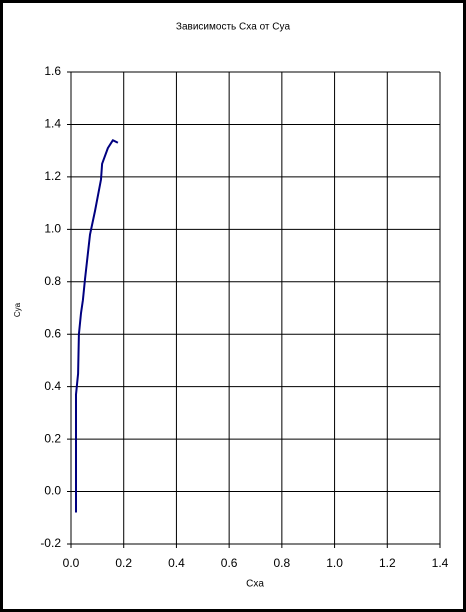  What do you see at coordinates (233, 27) in the screenshot?
I see `chart-title: Зависимость Cxa от Cya` at bounding box center [233, 27].